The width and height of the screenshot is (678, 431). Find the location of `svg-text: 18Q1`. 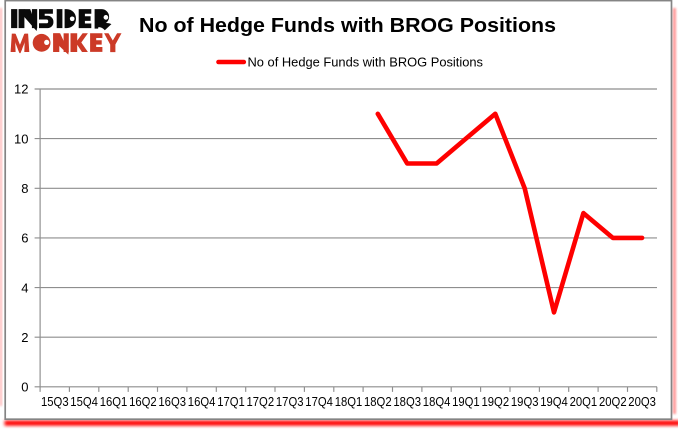

svg-text: 18Q1 is located at coordinates (349, 402).